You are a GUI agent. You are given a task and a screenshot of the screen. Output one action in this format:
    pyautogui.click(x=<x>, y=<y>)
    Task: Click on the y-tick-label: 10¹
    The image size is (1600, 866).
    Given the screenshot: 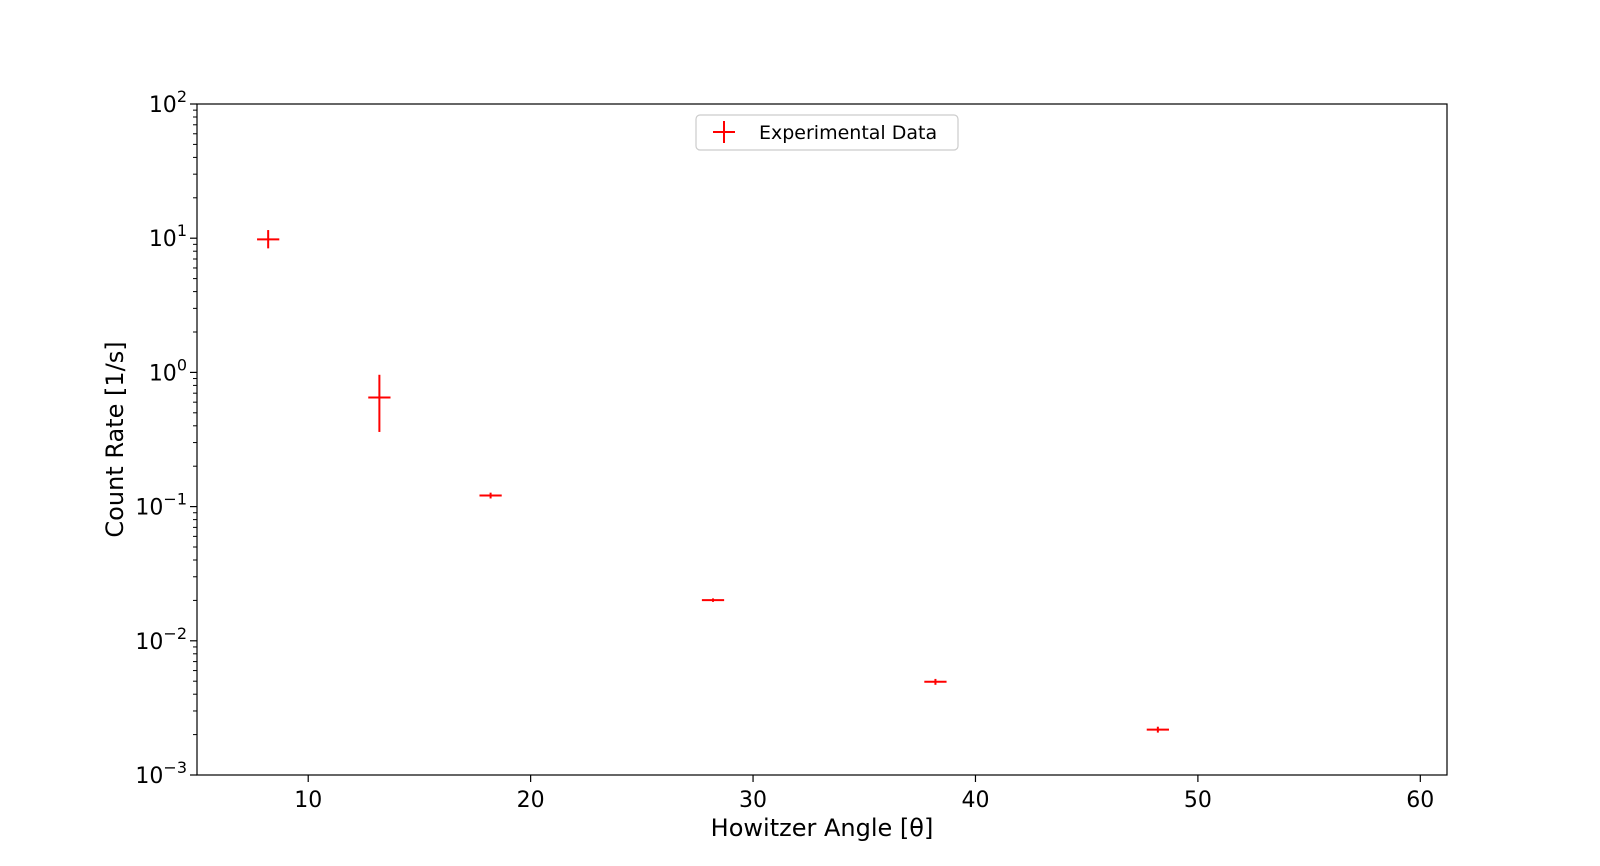 What is the action you would take?
    pyautogui.click(x=168, y=236)
    